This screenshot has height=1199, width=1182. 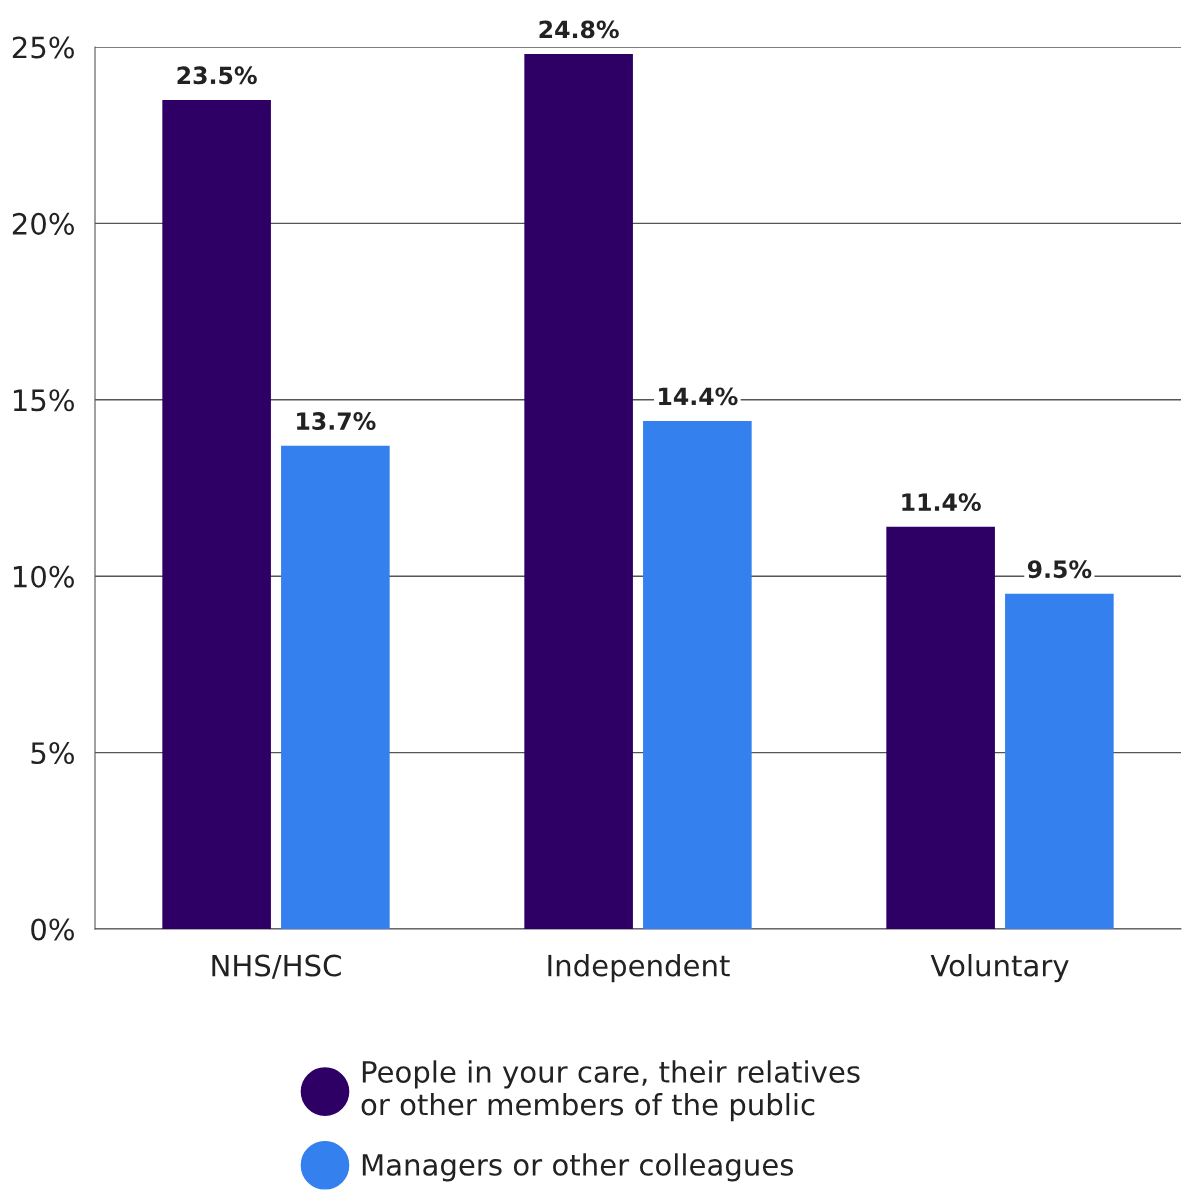 What do you see at coordinates (639, 968) in the screenshot?
I see `x-tick-label: Independent` at bounding box center [639, 968].